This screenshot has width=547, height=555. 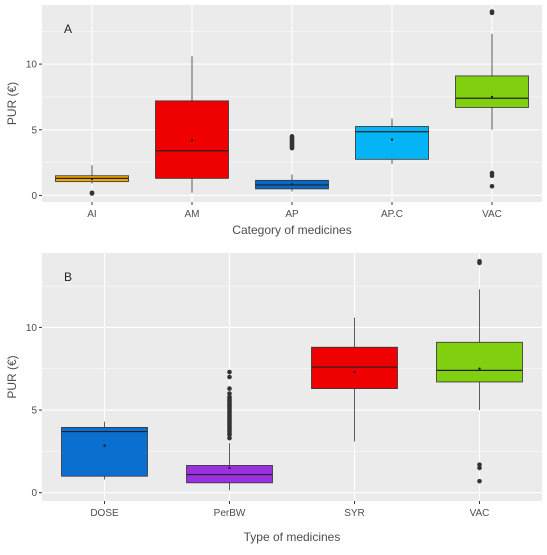 What do you see at coordinates (229, 430) in the screenshot?
I see `box-perbw` at bounding box center [229, 430].